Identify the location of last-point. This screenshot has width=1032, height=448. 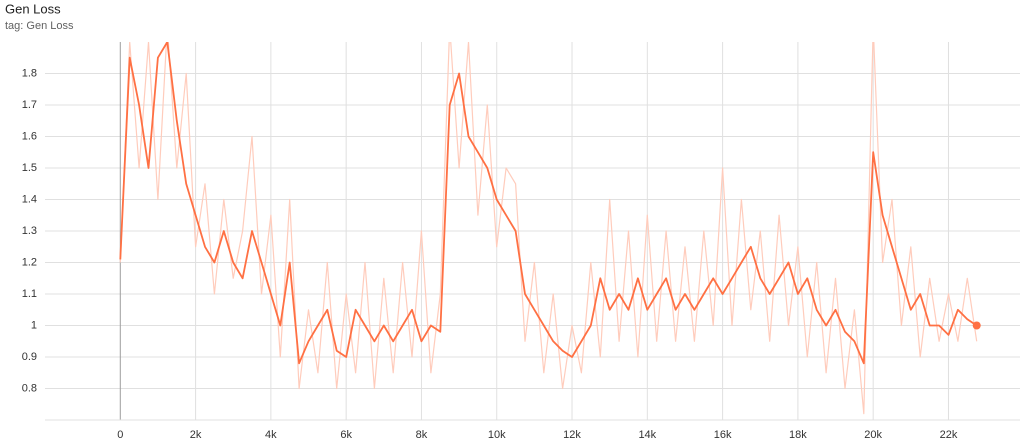
(976, 325).